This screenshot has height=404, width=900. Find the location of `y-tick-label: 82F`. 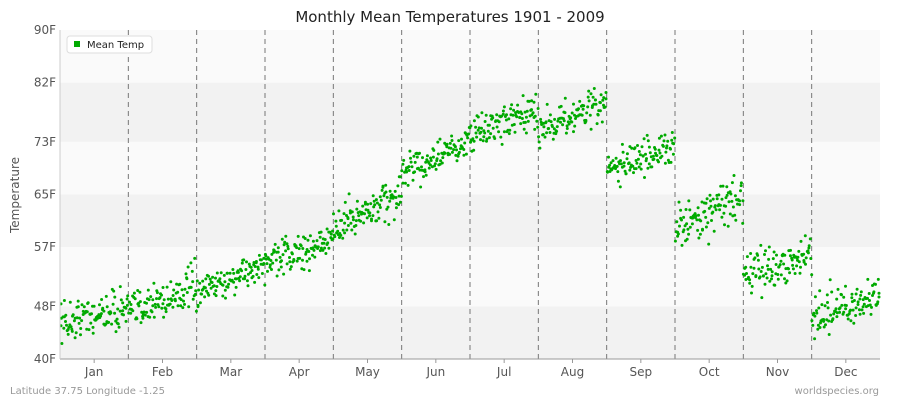

y-tick-label: 82F is located at coordinates (45, 83).